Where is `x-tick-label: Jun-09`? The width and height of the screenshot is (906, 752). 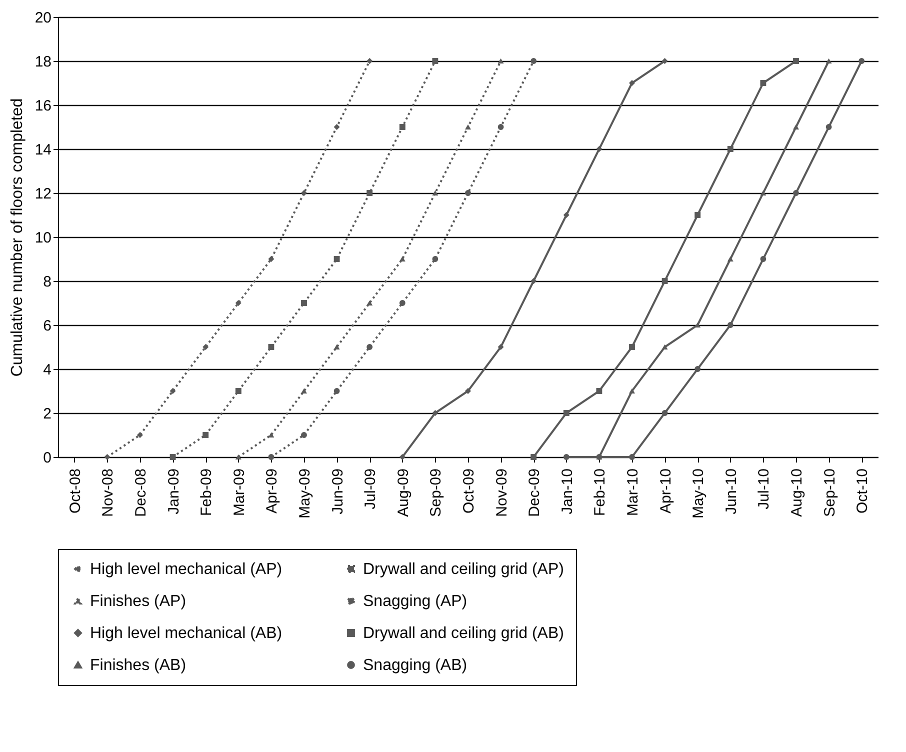 x-tick-label: Jun-09 is located at coordinates (337, 491).